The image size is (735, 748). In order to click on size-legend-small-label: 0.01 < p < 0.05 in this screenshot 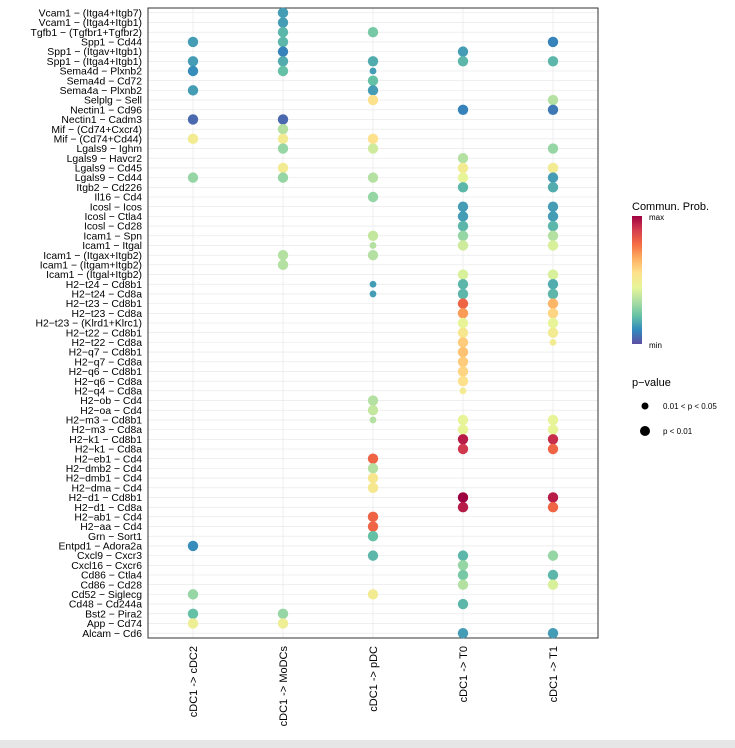, I will do `click(690, 406)`.